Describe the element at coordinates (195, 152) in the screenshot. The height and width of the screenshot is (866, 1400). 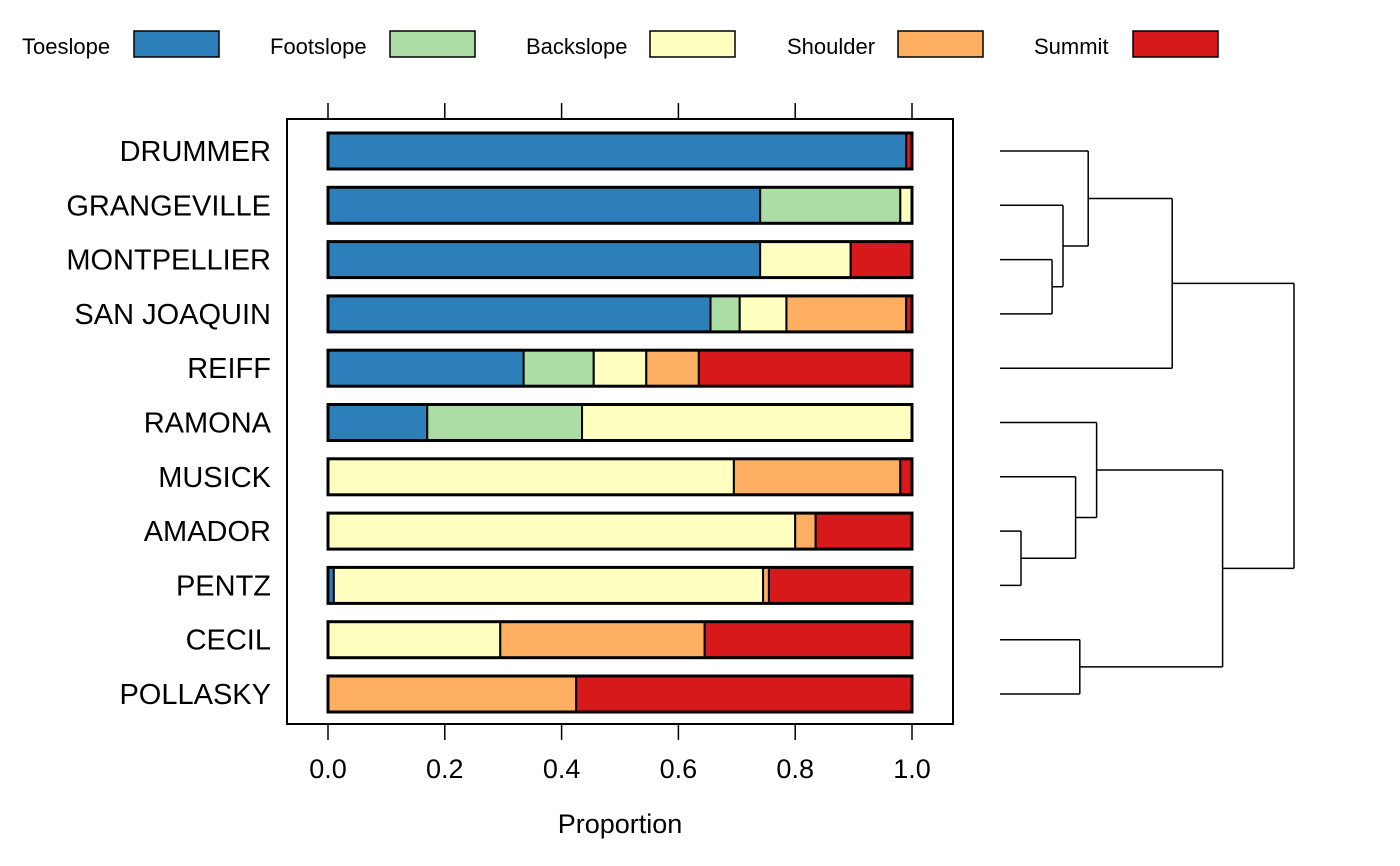
I see `category-label: DRUMMER` at that location.